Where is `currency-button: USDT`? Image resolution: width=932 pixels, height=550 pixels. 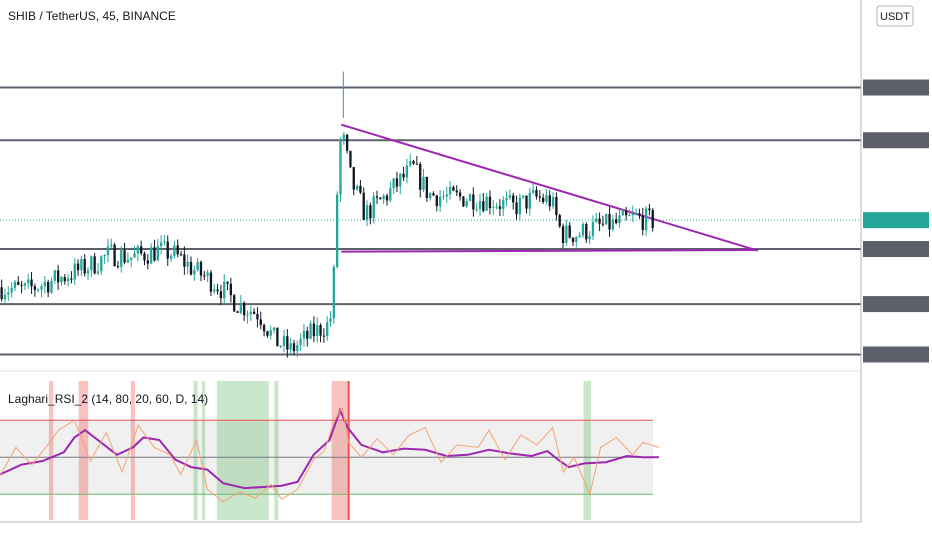 currency-button: USDT is located at coordinates (895, 16).